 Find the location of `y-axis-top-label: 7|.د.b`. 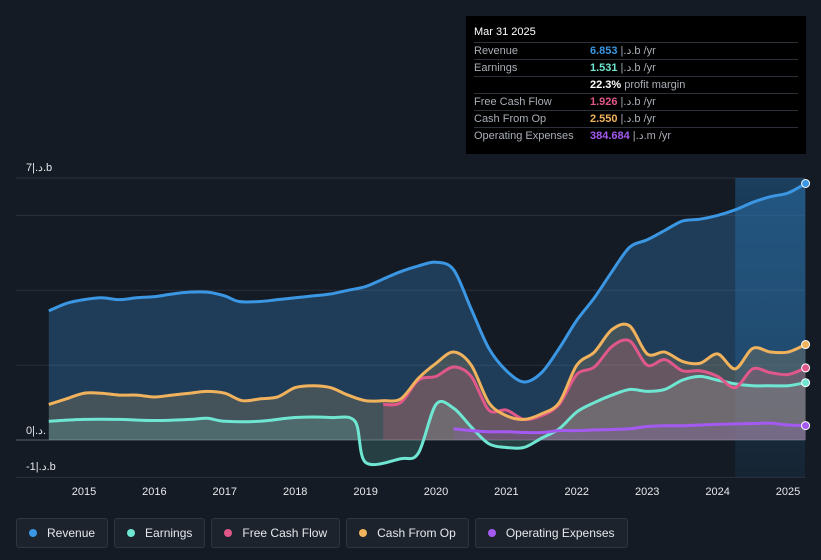

y-axis-top-label: 7|.د.b is located at coordinates (39, 168).